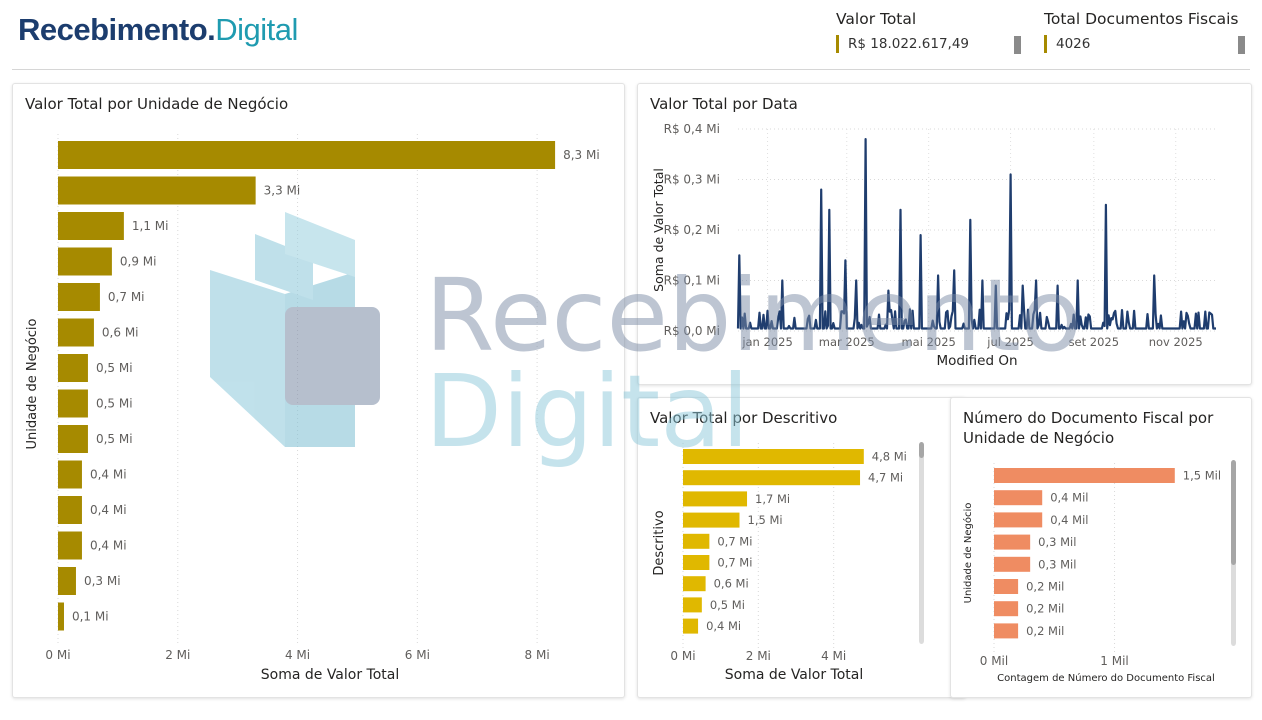  Describe the element at coordinates (929, 32) in the screenshot. I see `kpi-valor-total: Valor Total R$ 18.022.617,49` at that location.